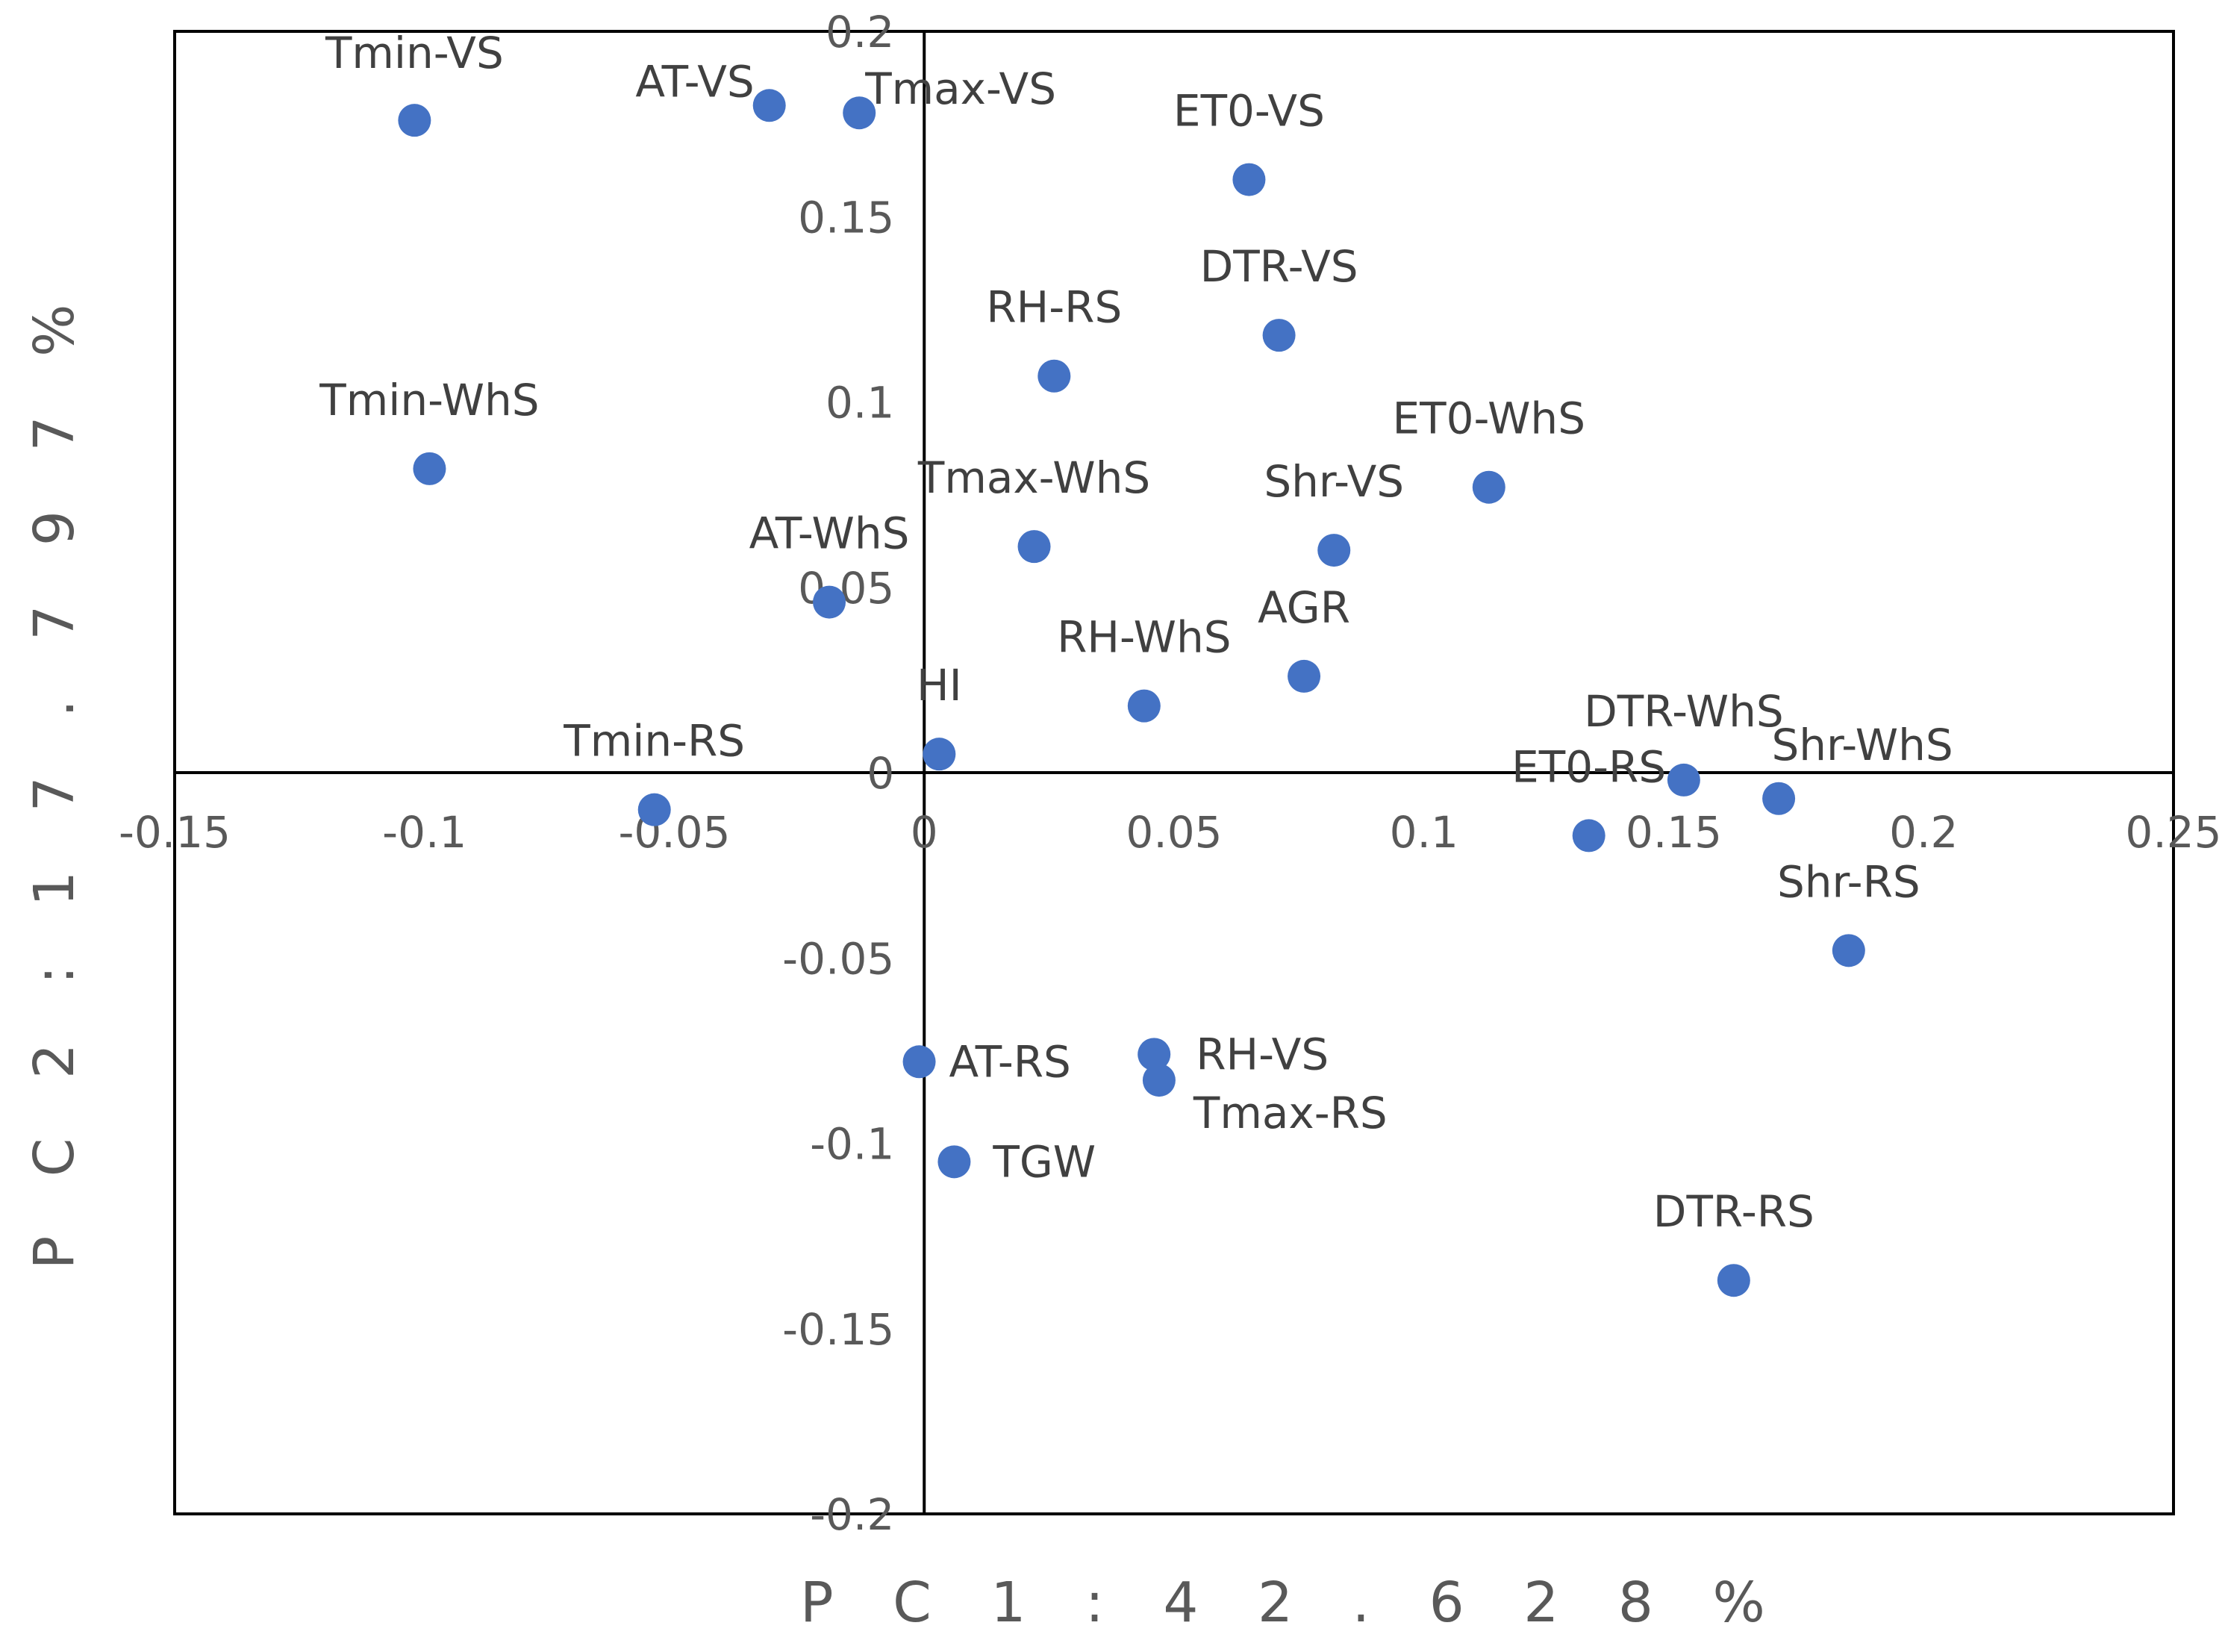 The image size is (2225, 1652). I want to click on data-point: ET0-VS, so click(1249, 141).